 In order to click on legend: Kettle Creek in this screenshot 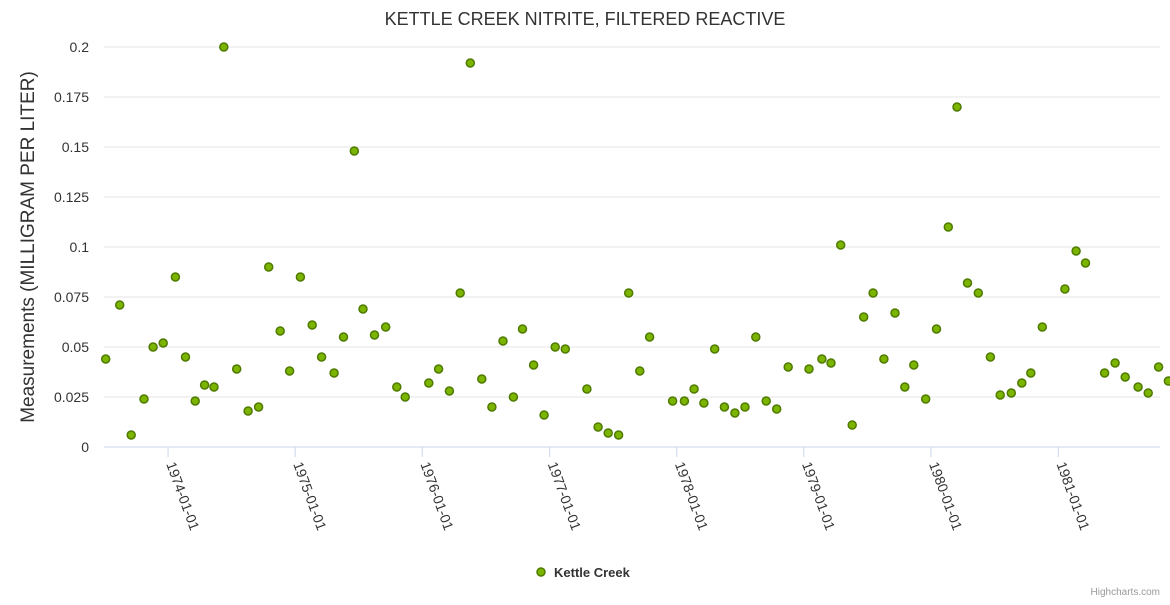, I will do `click(583, 572)`.